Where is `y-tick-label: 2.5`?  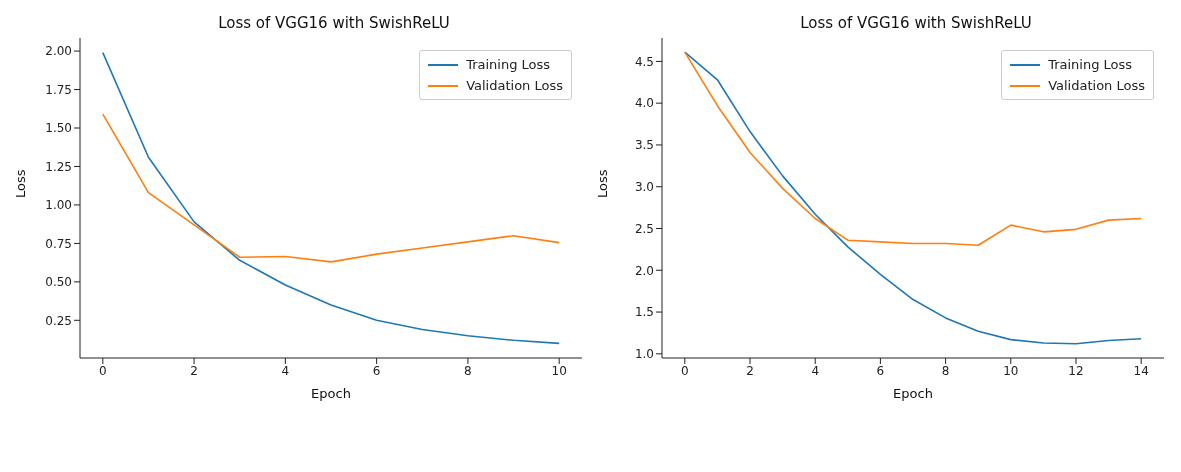
y-tick-label: 2.5 is located at coordinates (644, 228).